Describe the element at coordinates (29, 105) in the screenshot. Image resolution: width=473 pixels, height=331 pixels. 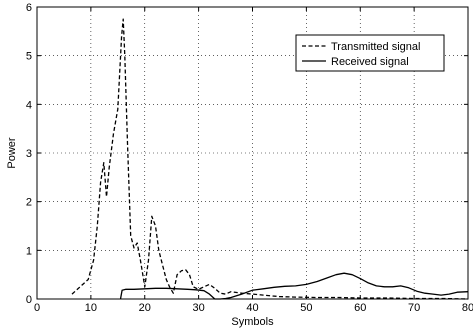
I see `y-tick-label: 4` at that location.